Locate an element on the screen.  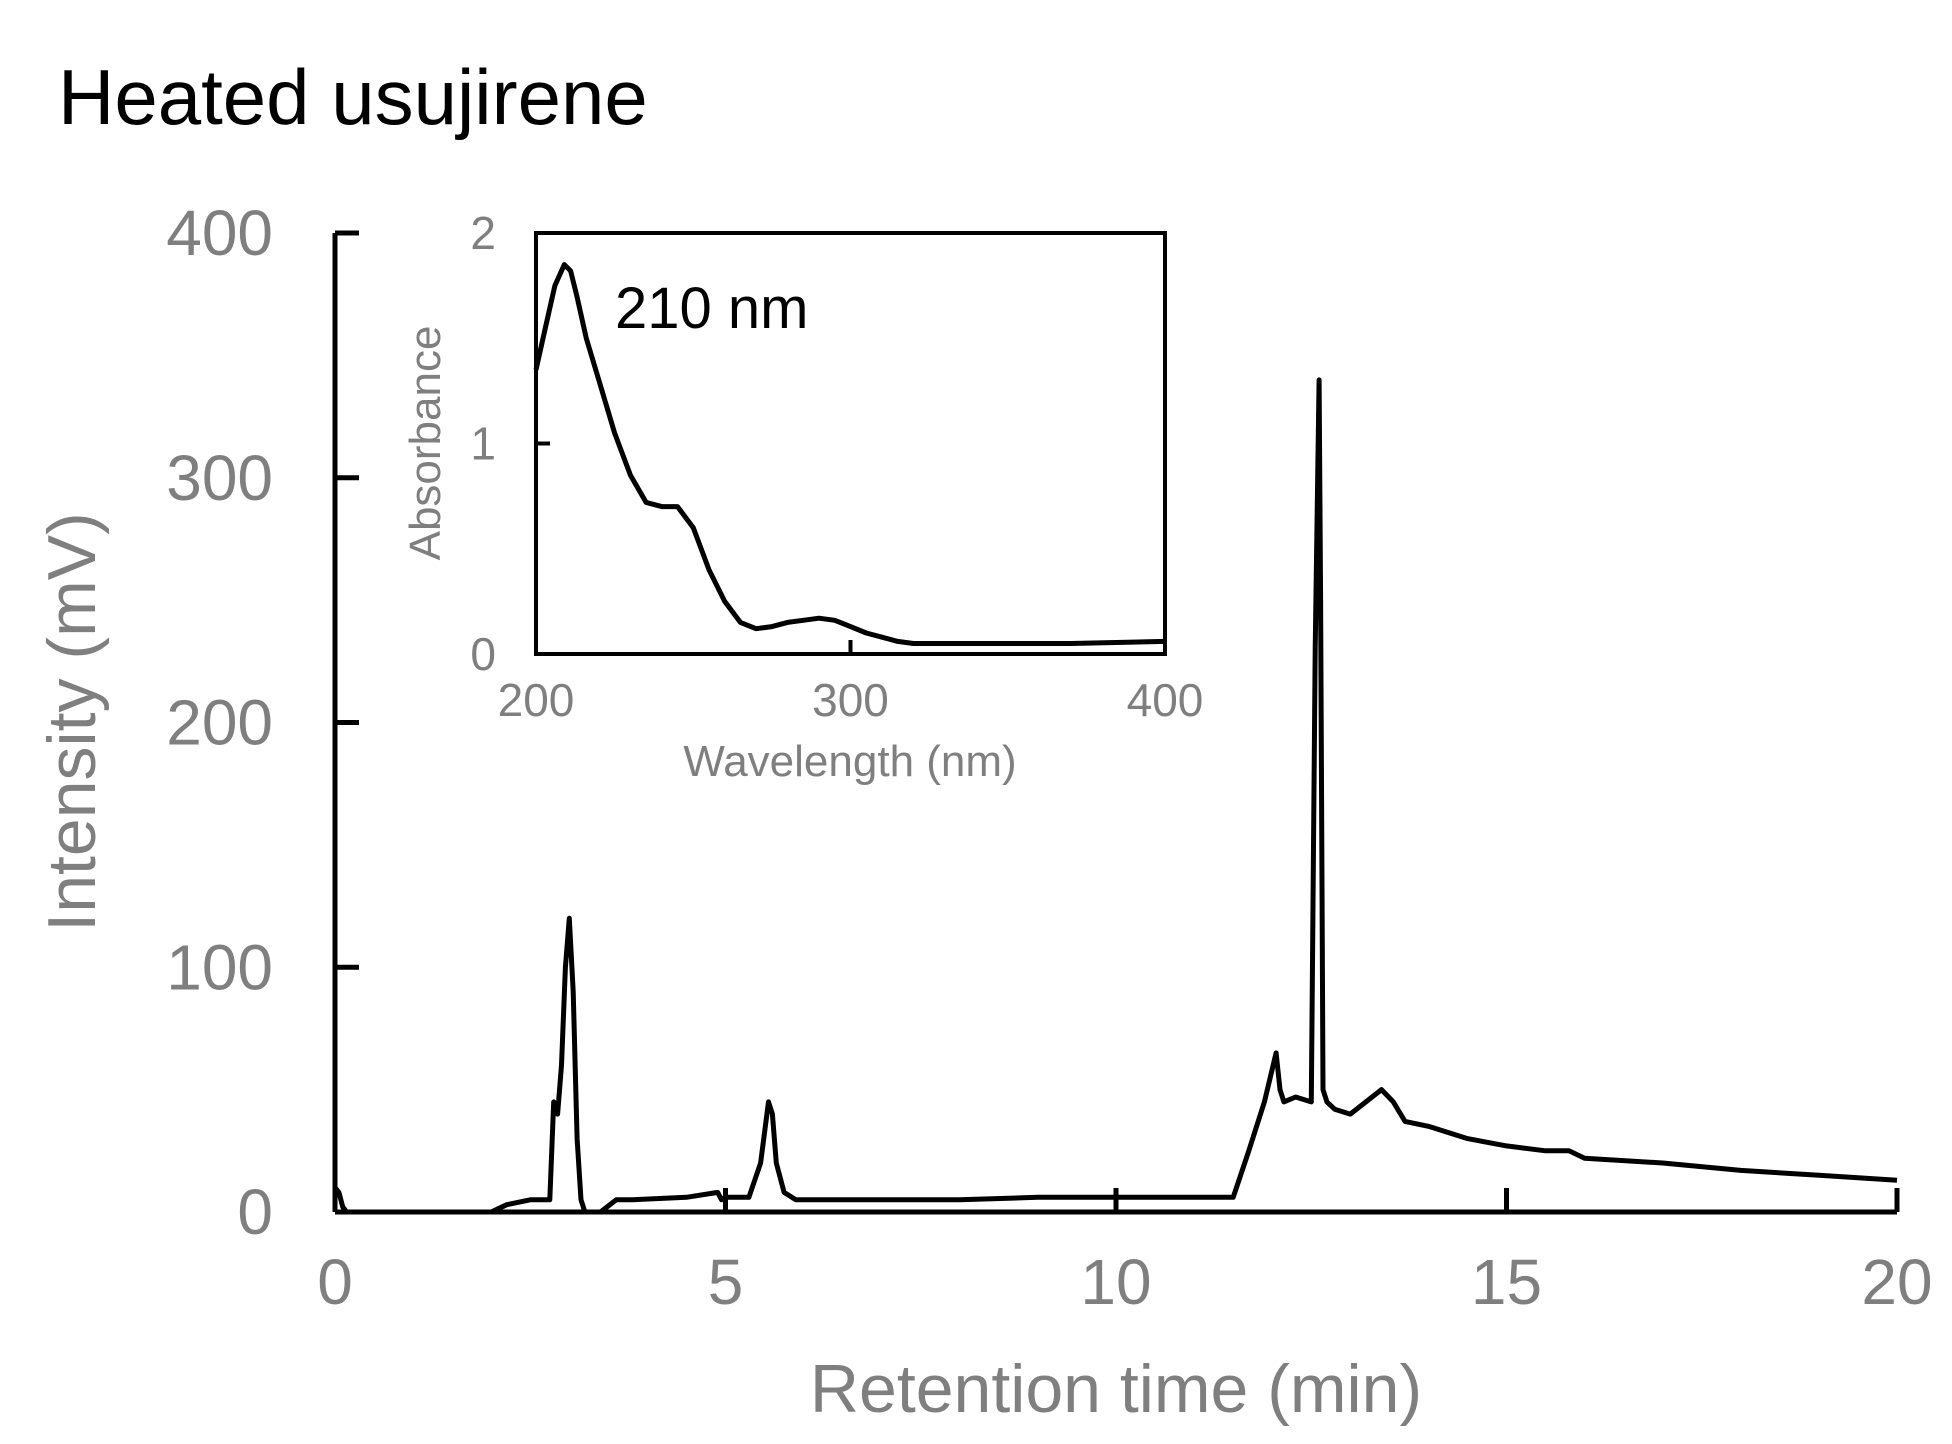
main-y-tick-label: 400 is located at coordinates (219, 233).